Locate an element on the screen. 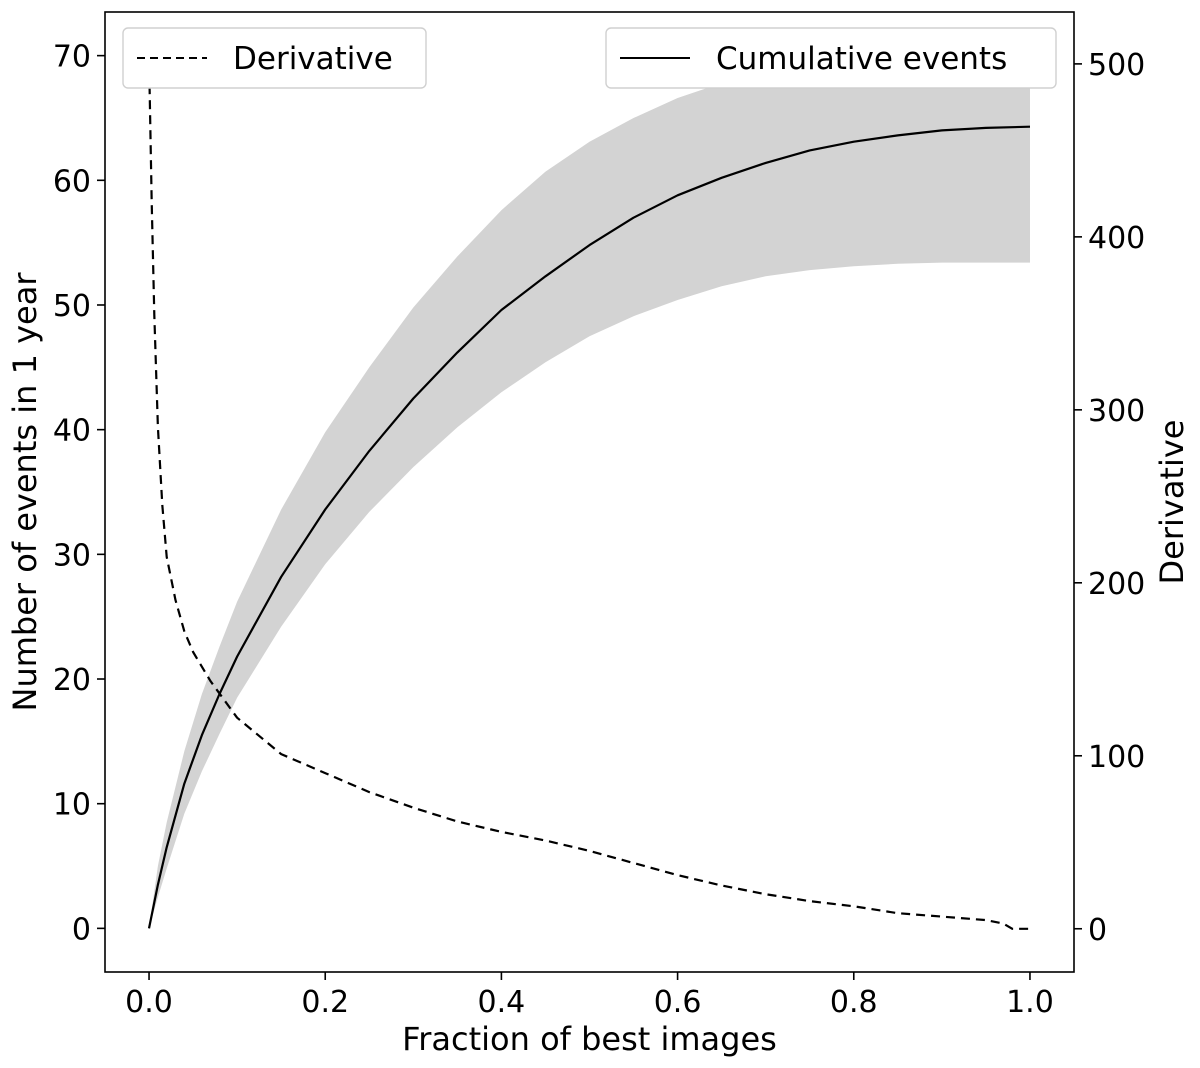  y-left-tick-label: 10 is located at coordinates (72, 805).